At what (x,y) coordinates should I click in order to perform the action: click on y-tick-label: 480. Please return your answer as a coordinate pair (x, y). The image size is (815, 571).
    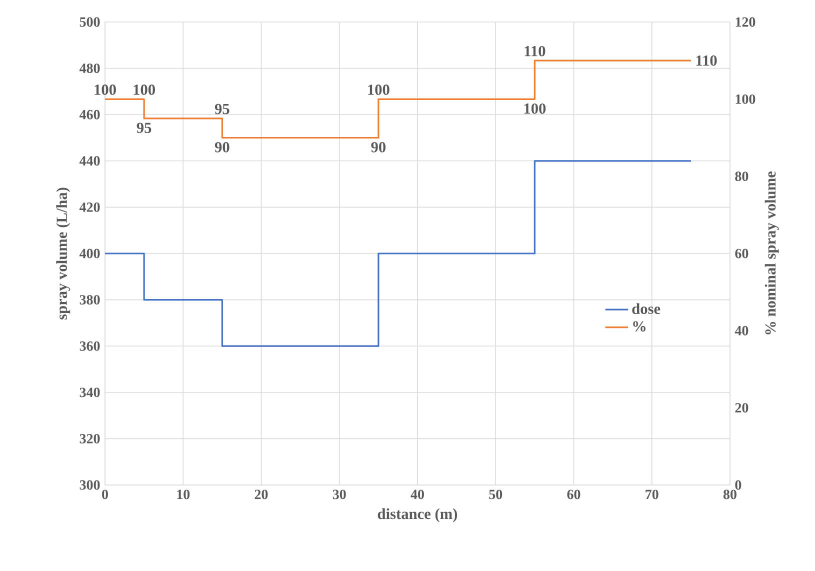
    Looking at the image, I should click on (89, 69).